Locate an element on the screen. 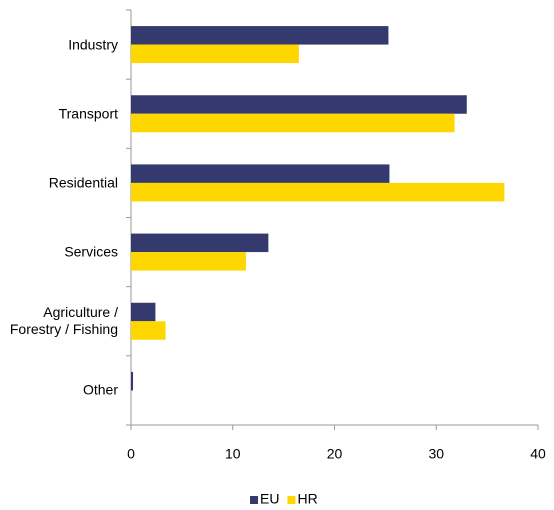  y-tick-label: Transport is located at coordinates (88, 113).